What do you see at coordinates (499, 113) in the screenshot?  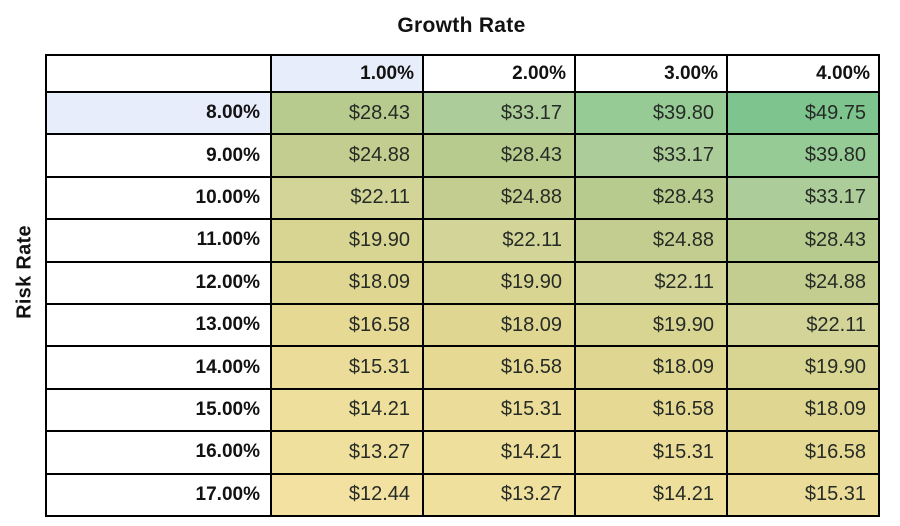 I see `value-cell-r1-c2: $33.17` at bounding box center [499, 113].